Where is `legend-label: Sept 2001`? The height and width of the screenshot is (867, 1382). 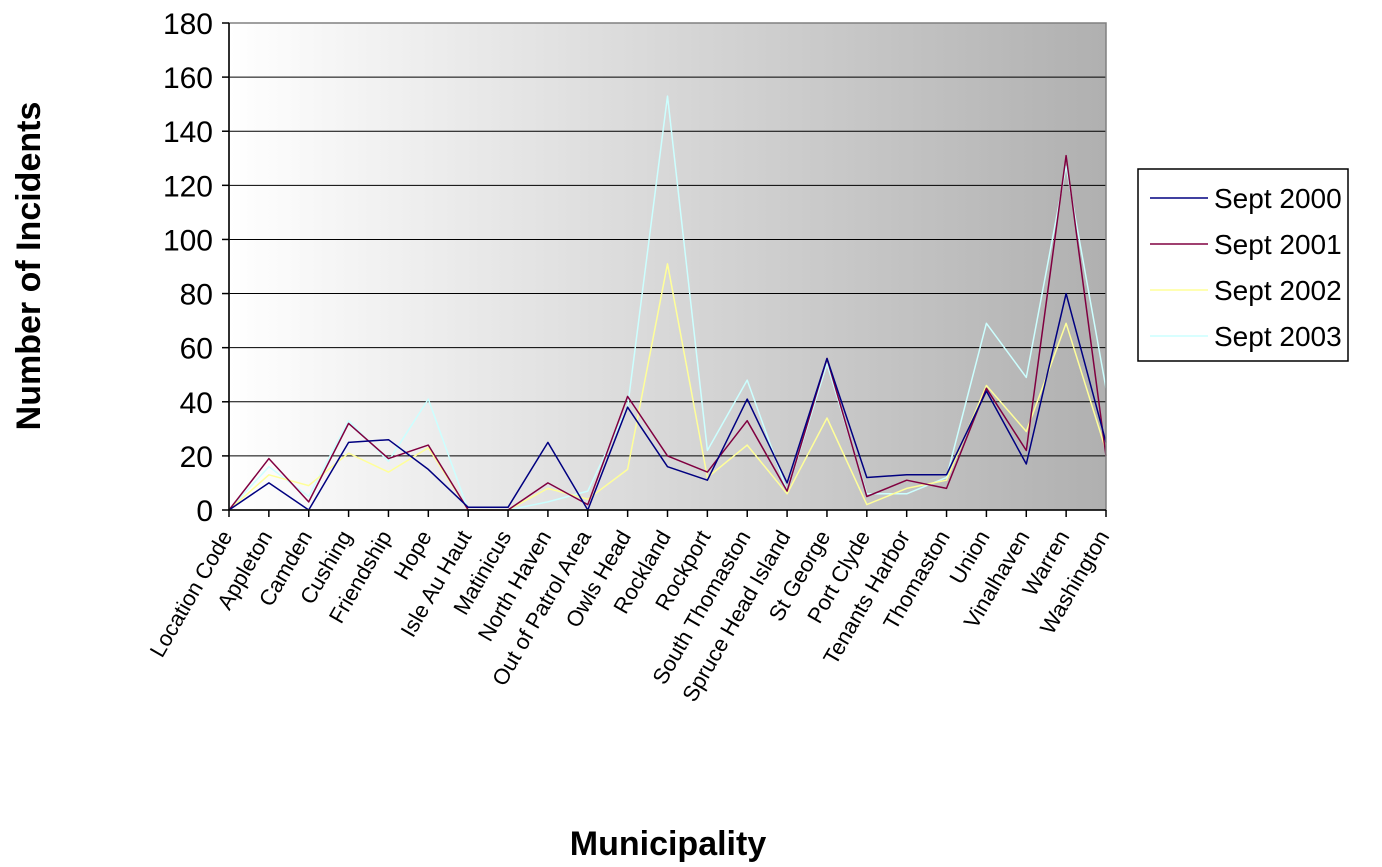
legend-label: Sept 2001 is located at coordinates (1278, 244).